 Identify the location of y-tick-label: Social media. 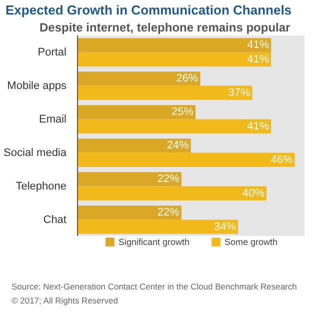
(36, 152).